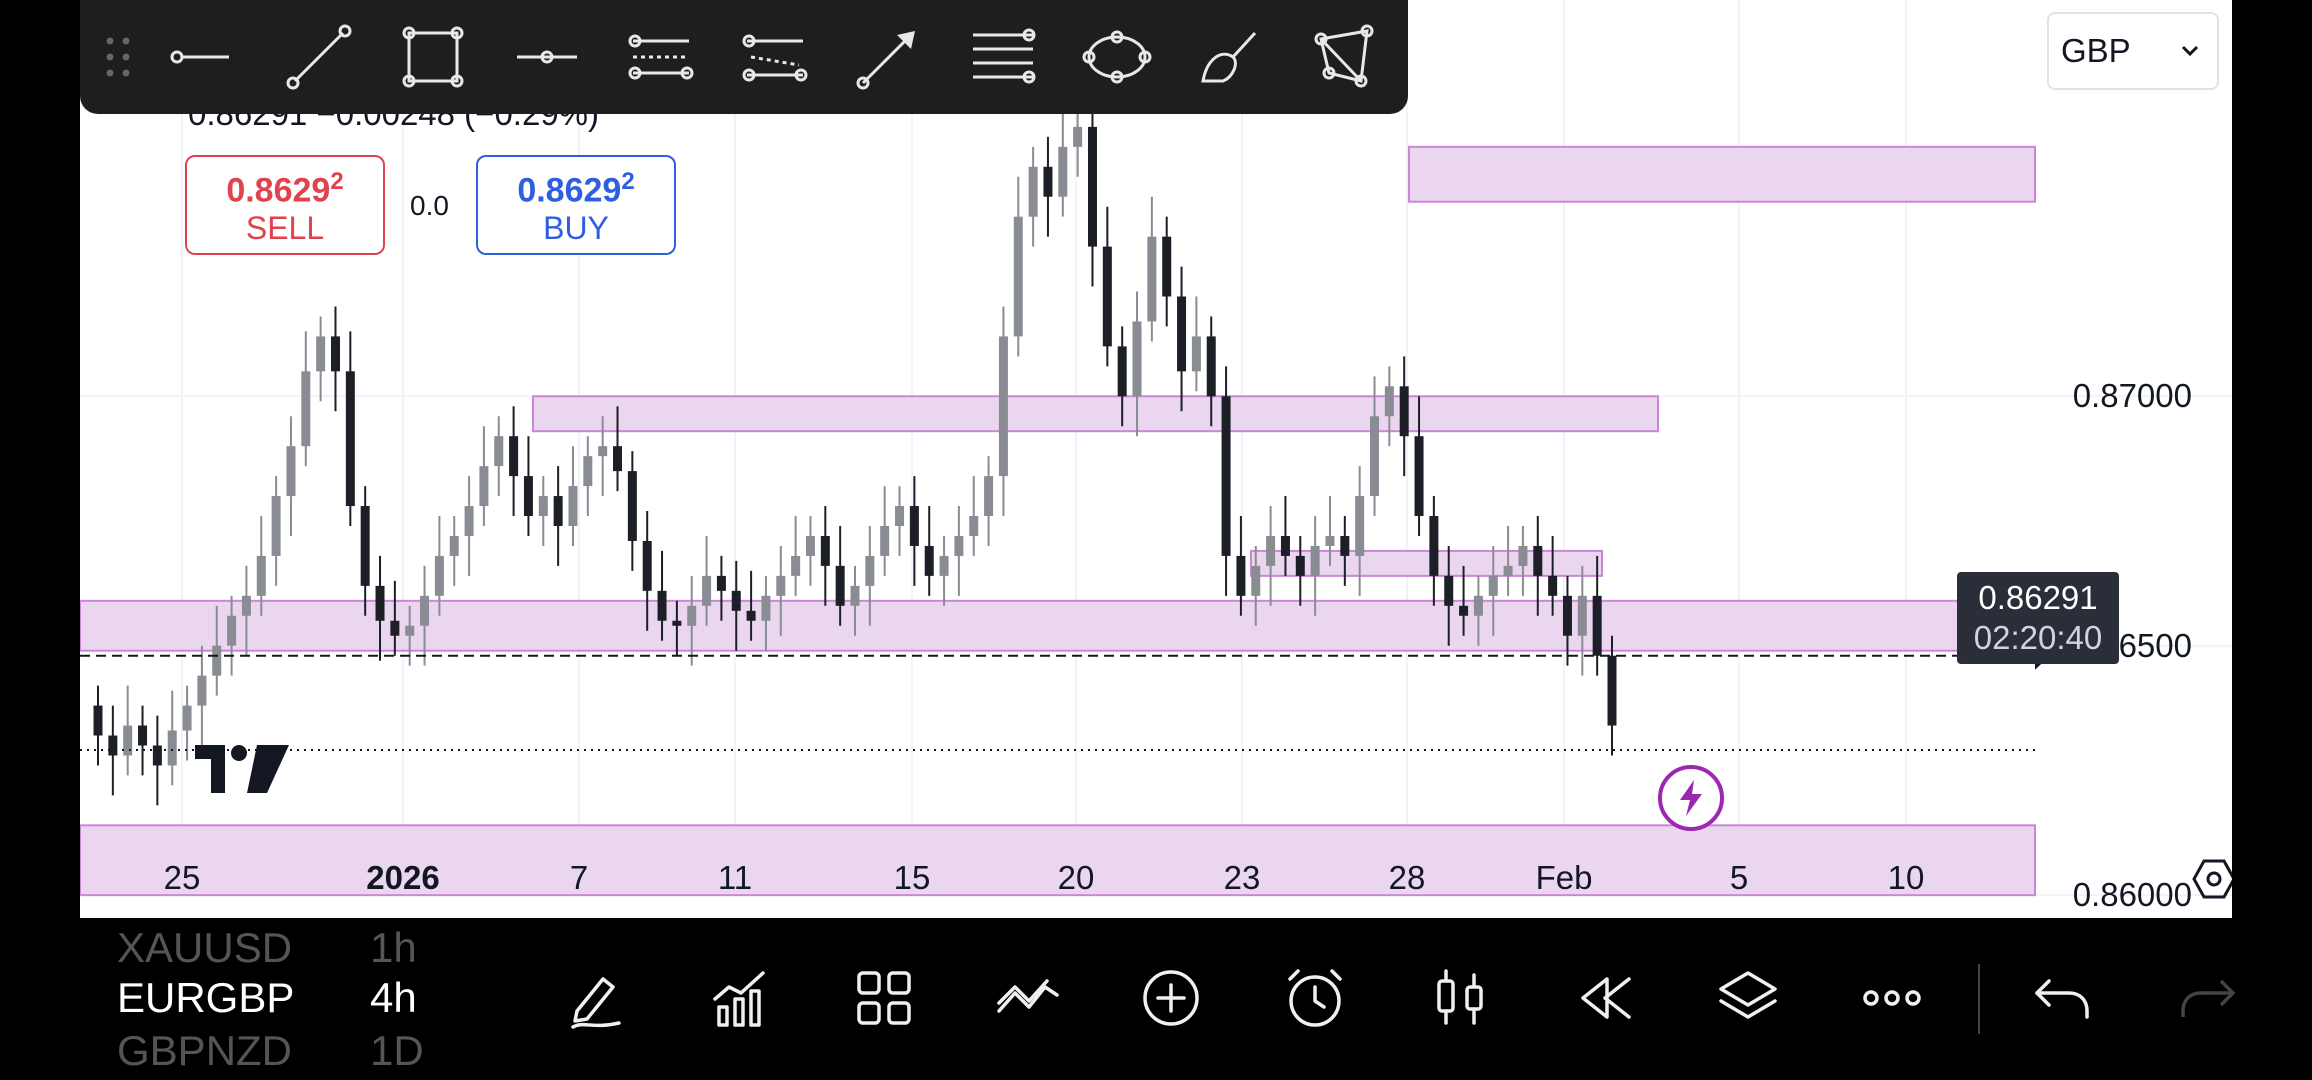 This screenshot has width=2312, height=1080. I want to click on symbol-picker: XAUUSD 1h EURGBP 4h GBPNZD 1D, so click(287, 999).